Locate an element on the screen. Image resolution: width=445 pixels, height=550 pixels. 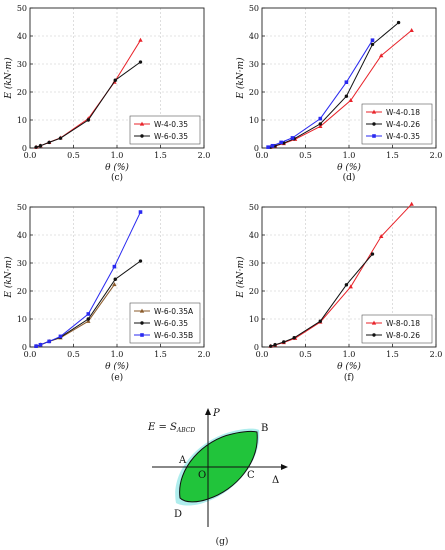
panel-caption: (d) is located at coordinates (349, 177).